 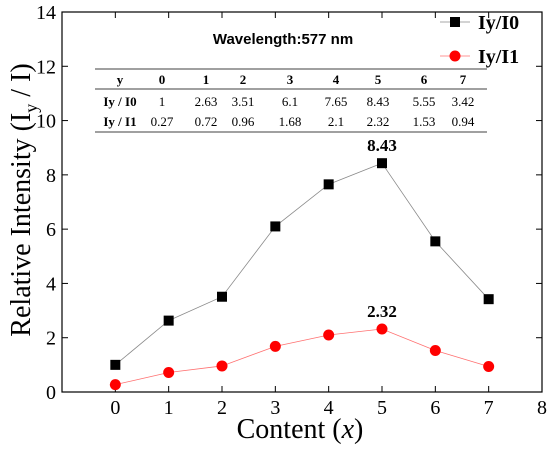 I want to click on table-cell: 2.63, so click(x=206, y=101).